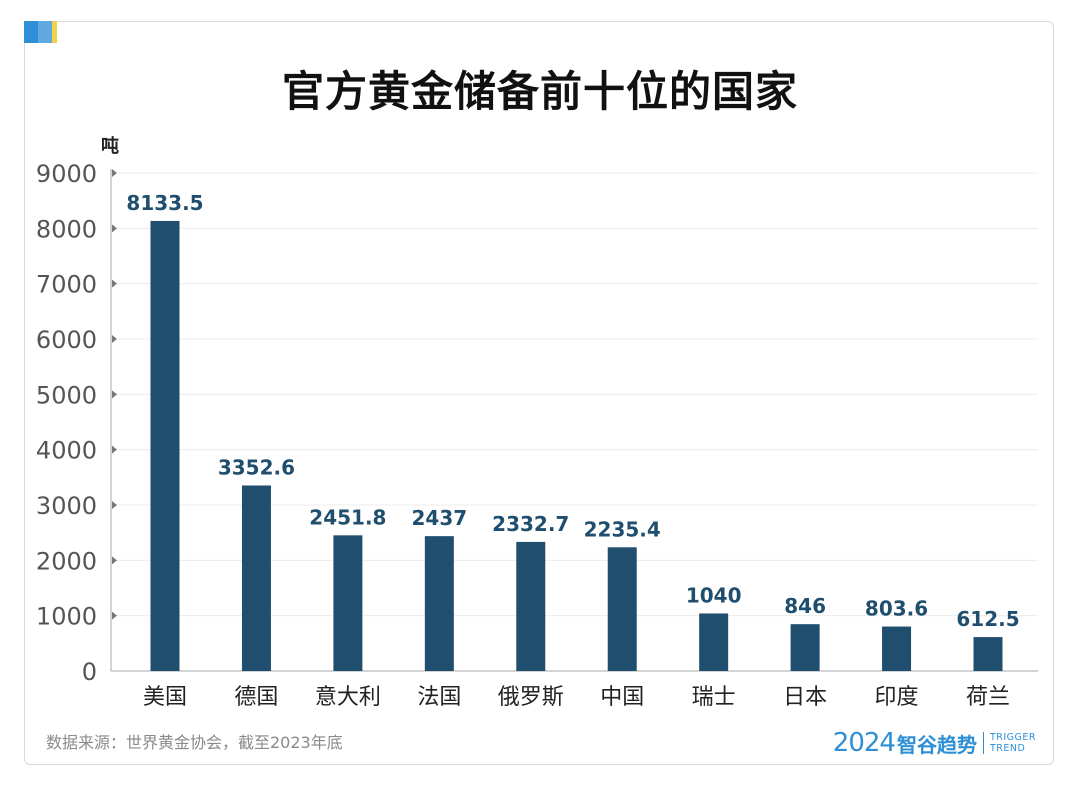 Image resolution: width=1080 pixels, height=799 pixels. What do you see at coordinates (983, 743) in the screenshot?
I see `brand-divider` at bounding box center [983, 743].